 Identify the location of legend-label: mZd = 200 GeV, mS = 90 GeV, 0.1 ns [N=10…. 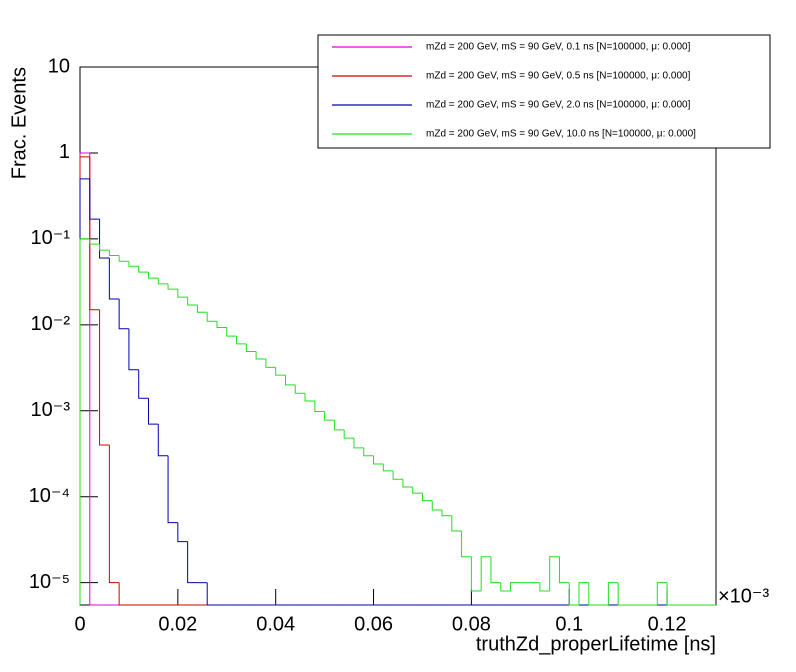
(558, 47).